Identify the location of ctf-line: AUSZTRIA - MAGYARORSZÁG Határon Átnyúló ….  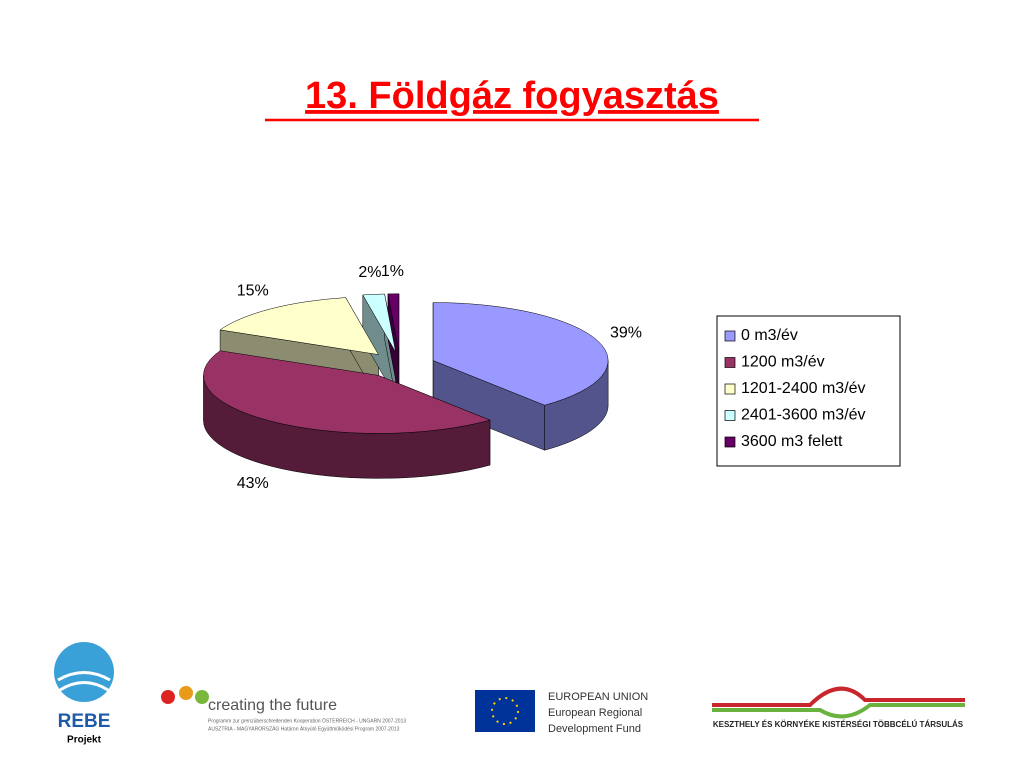
(304, 728).